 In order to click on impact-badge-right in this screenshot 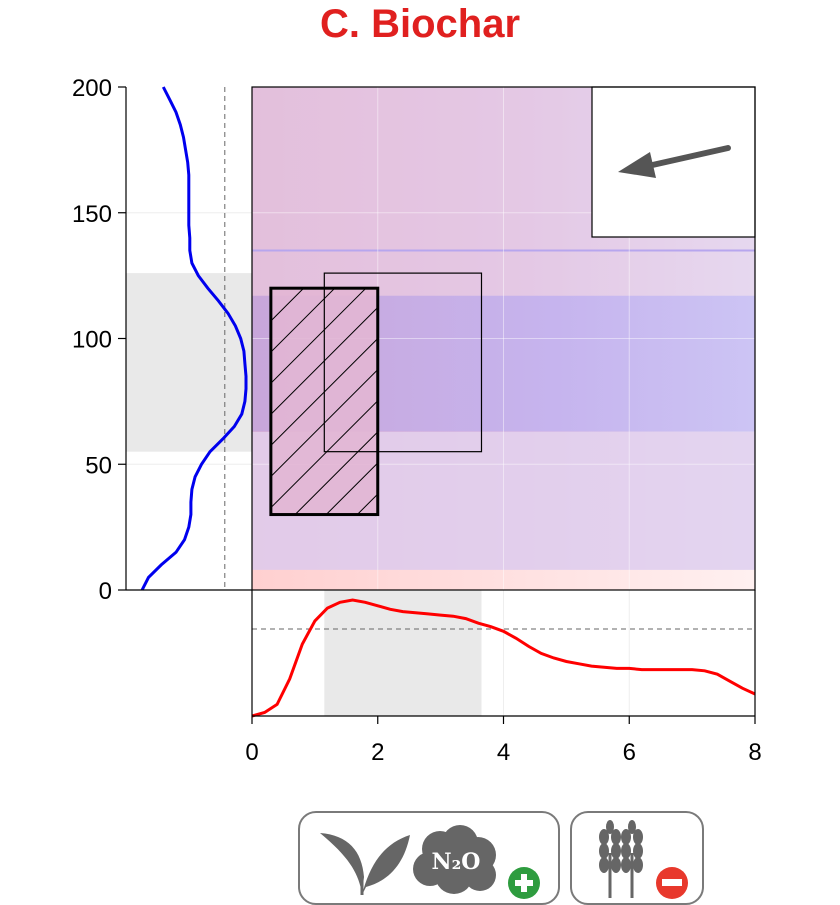, I will do `click(637, 858)`.